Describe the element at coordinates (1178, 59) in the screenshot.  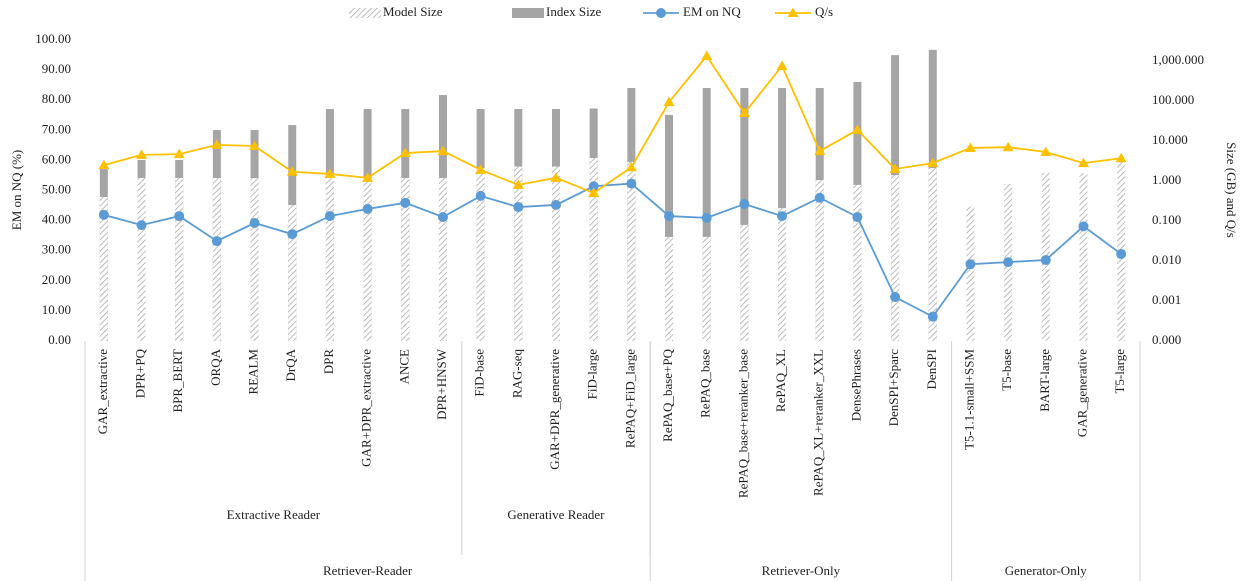
I see `y2-tick-label: 1,000.000` at that location.